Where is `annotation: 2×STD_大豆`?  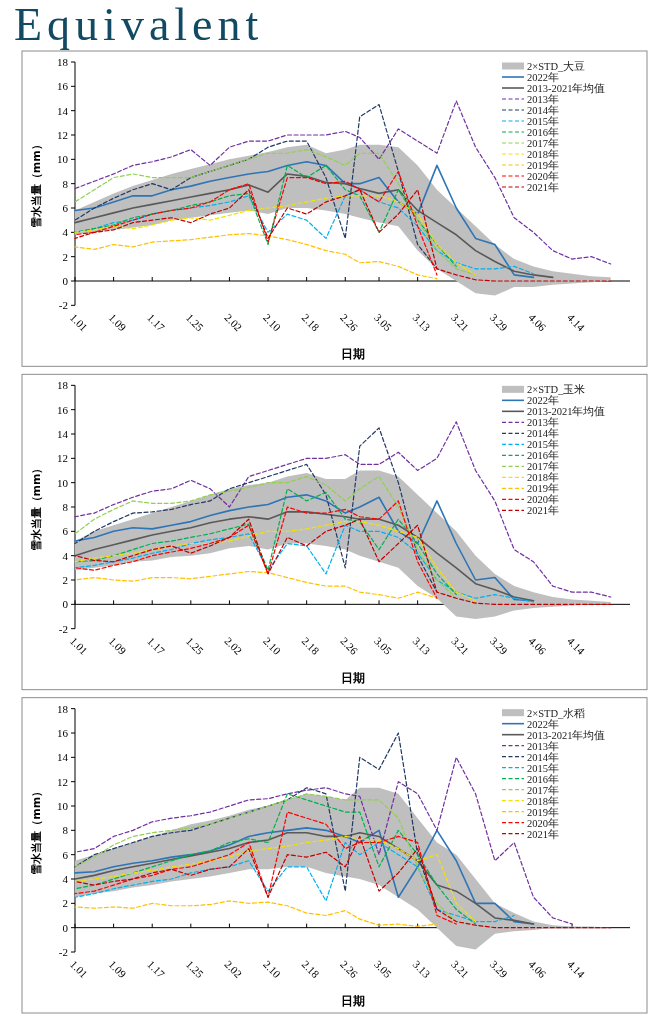 annotation: 2×STD_大豆 is located at coordinates (556, 66).